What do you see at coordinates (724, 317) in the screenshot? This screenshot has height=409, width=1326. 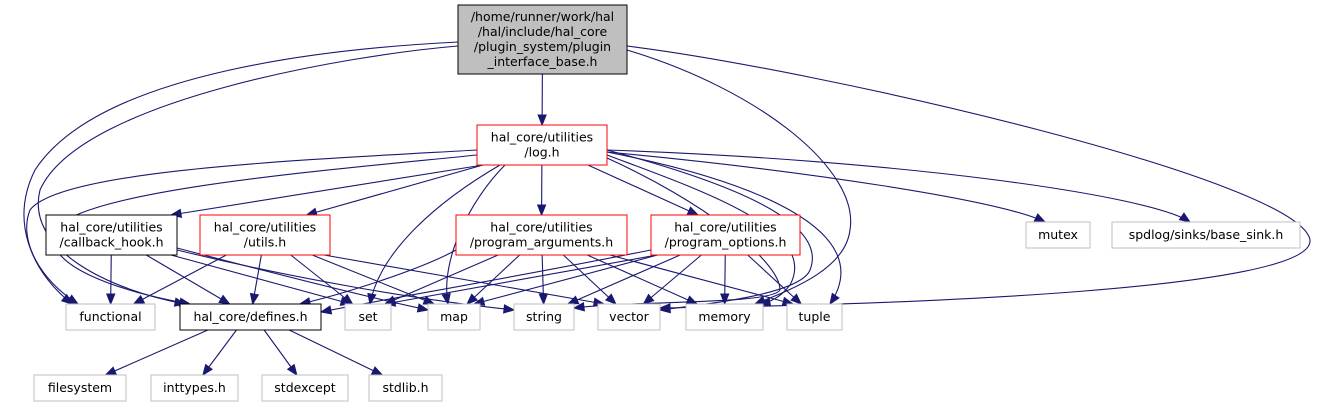 I see `node-memory: memory` at bounding box center [724, 317].